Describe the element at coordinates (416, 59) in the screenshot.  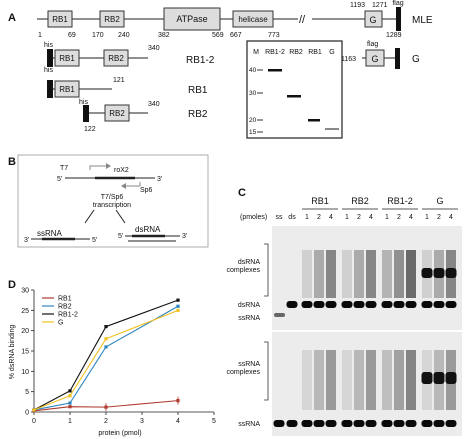
I see `construct-label: G` at that location.